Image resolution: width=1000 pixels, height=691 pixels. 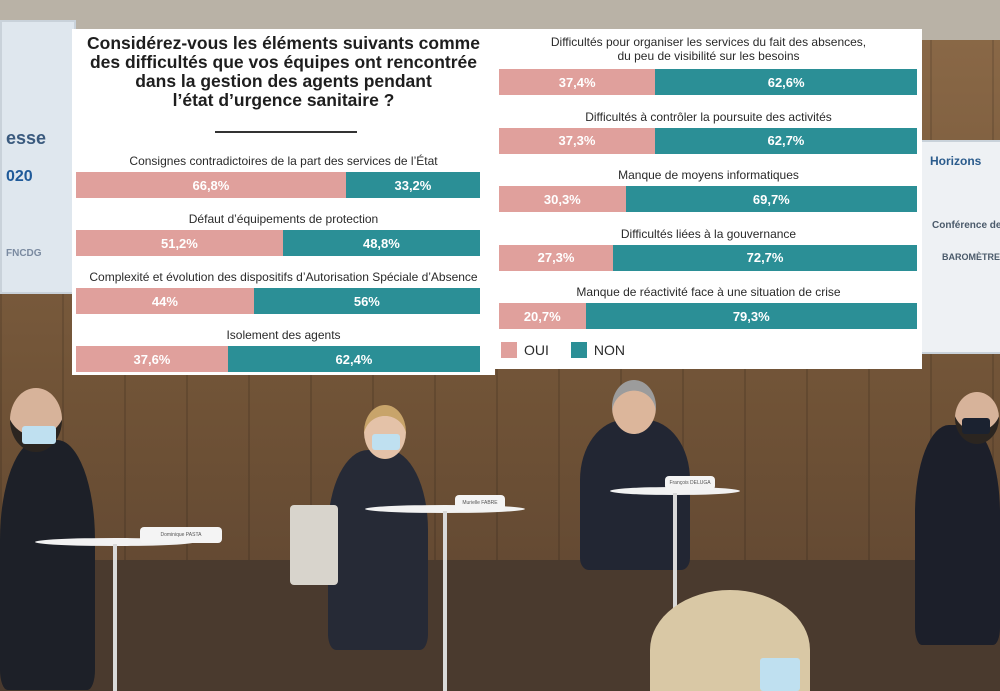 I want to click on value-label-non: 79,3%, so click(x=751, y=316).